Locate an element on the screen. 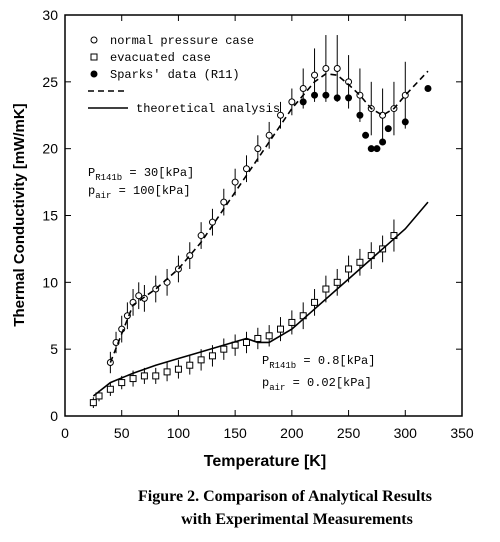  annotation-rest: = 30[kPa] is located at coordinates (158, 173).